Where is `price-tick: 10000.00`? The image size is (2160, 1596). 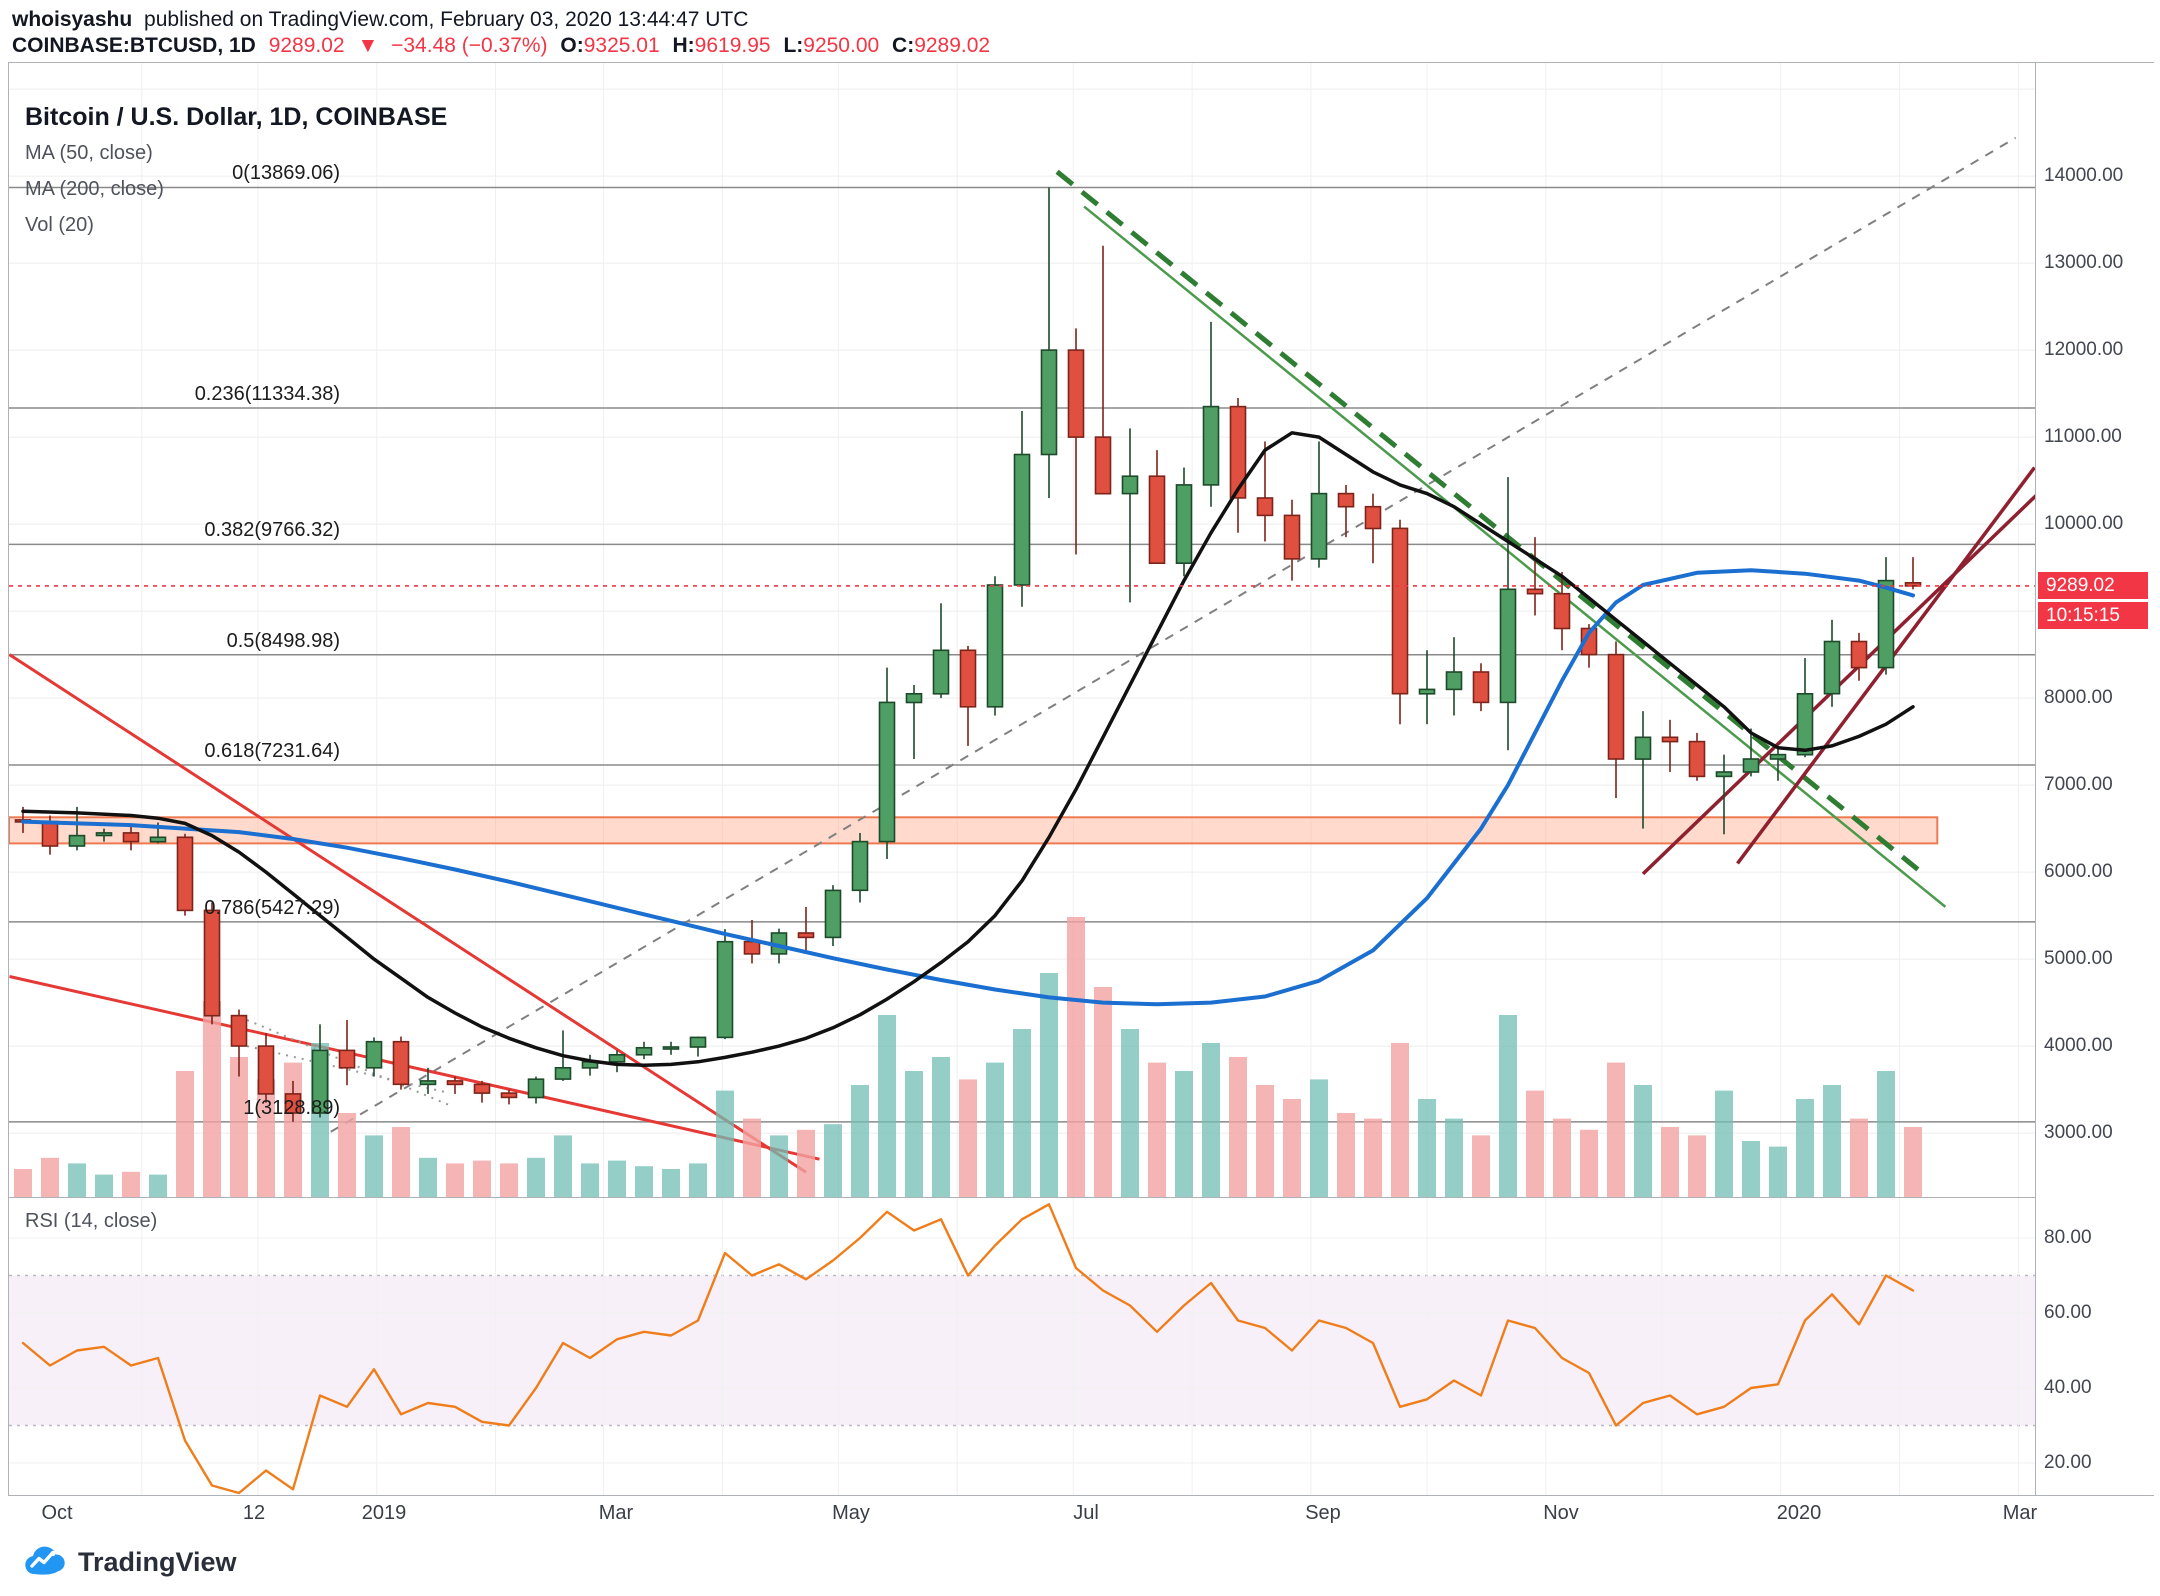 price-tick: 10000.00 is located at coordinates (2084, 523).